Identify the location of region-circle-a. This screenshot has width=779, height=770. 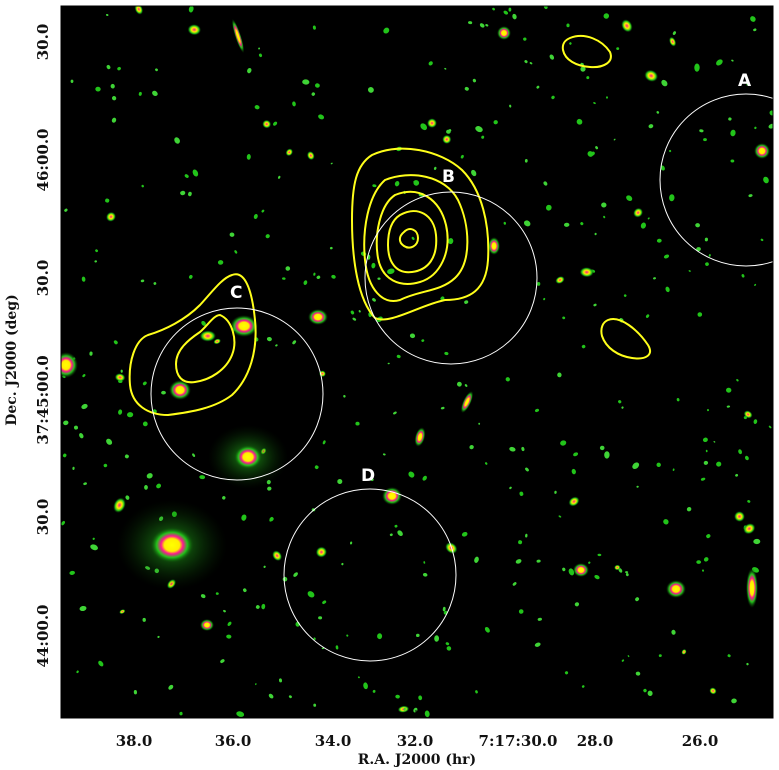
(716, 180).